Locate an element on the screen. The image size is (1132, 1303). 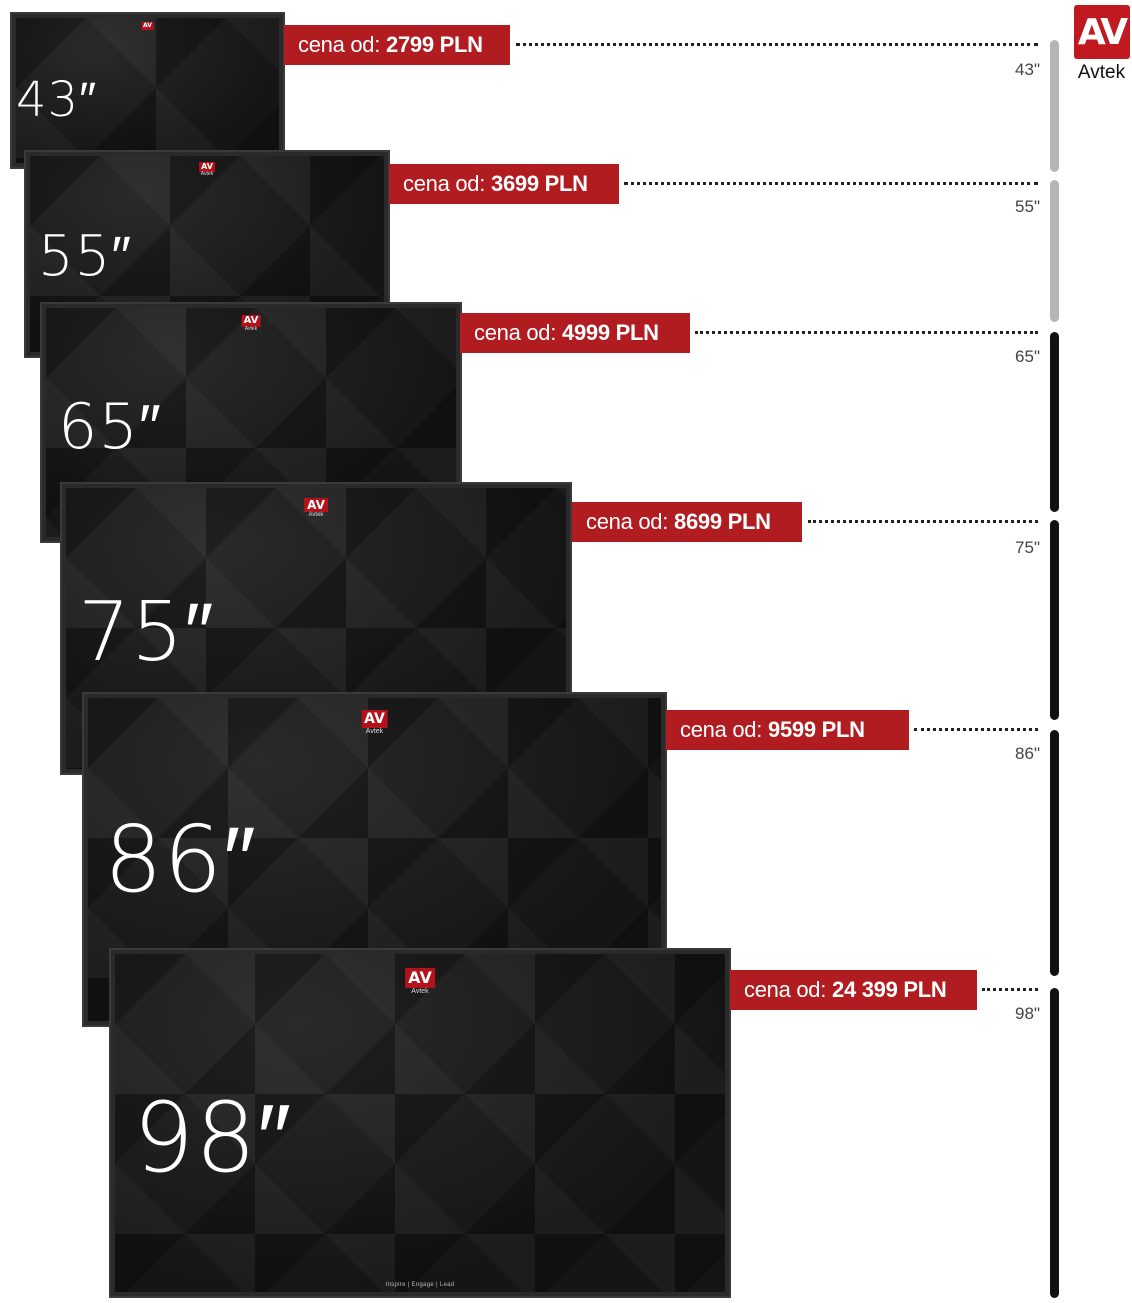
screen-size-label: 75″ is located at coordinates (146, 632).